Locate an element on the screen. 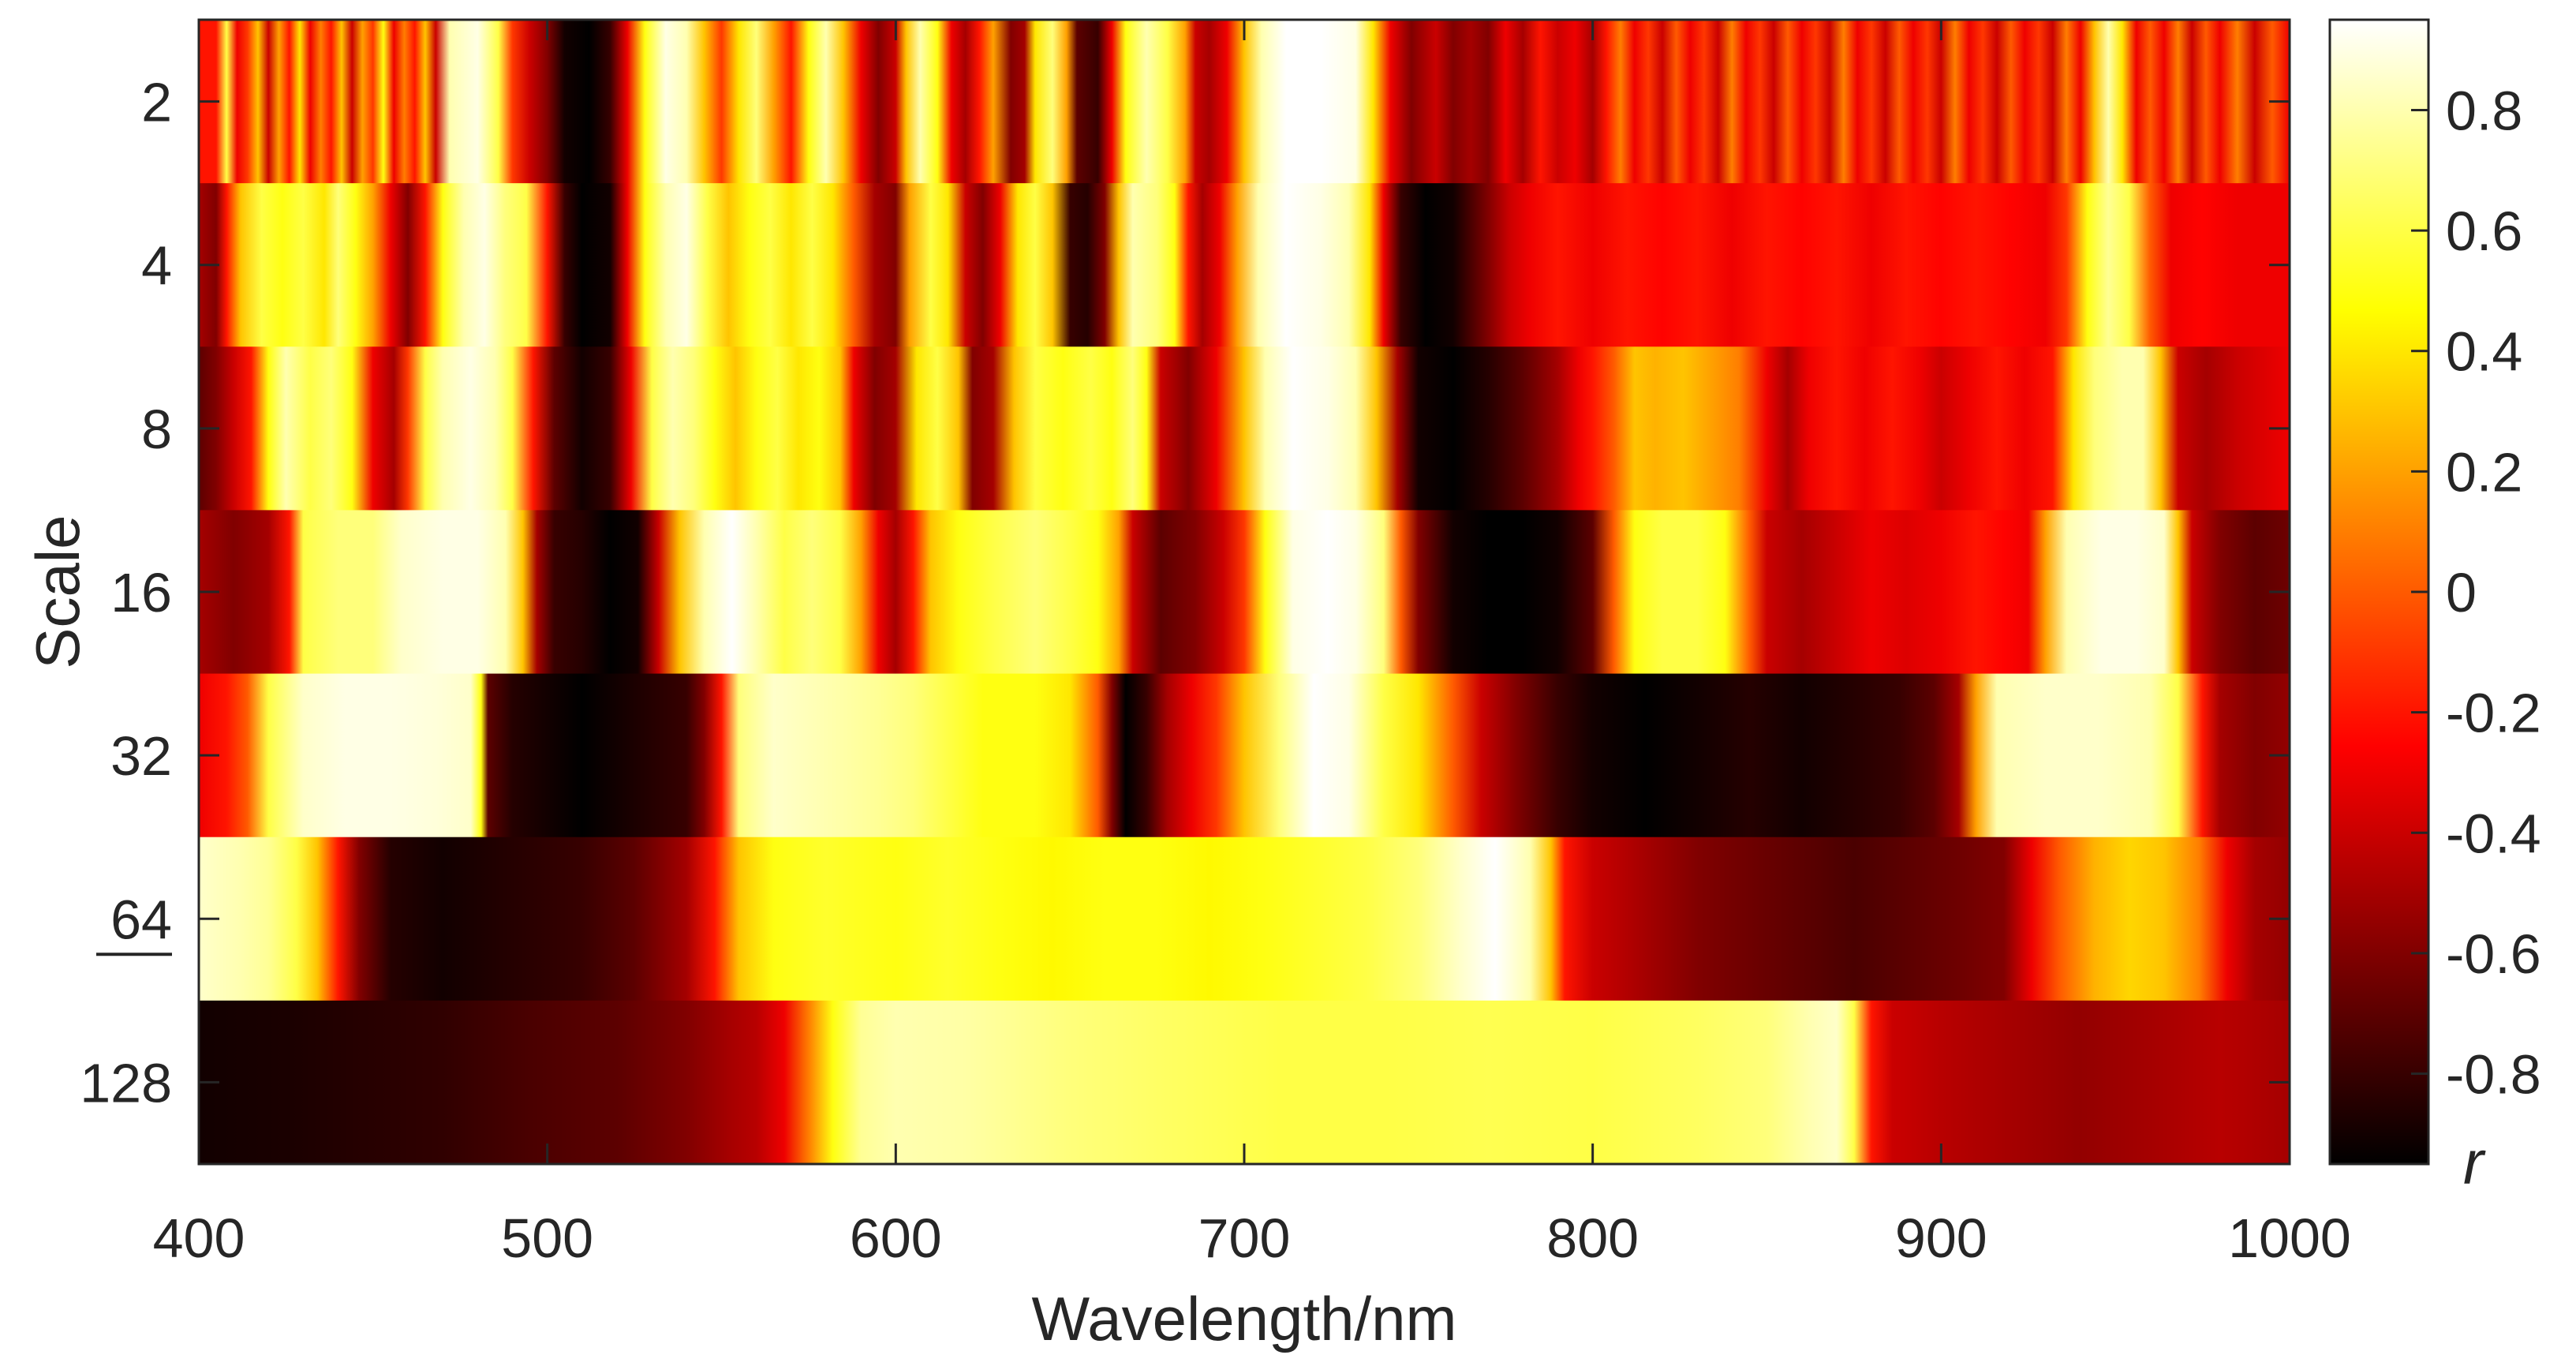 The image size is (2576, 1370). colorbar-tick-label: -0.4 is located at coordinates (2493, 833).